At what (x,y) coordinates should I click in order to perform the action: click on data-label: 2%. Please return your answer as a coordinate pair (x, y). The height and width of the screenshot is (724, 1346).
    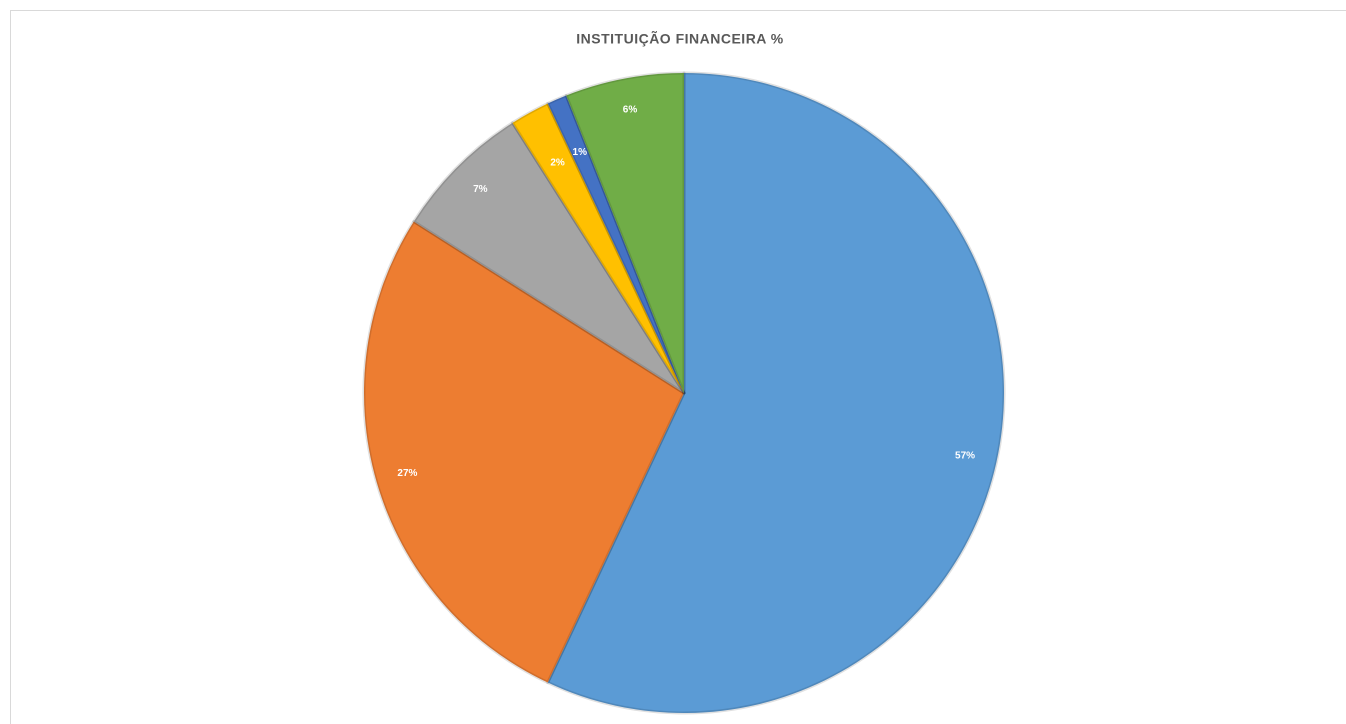
    Looking at the image, I should click on (557, 163).